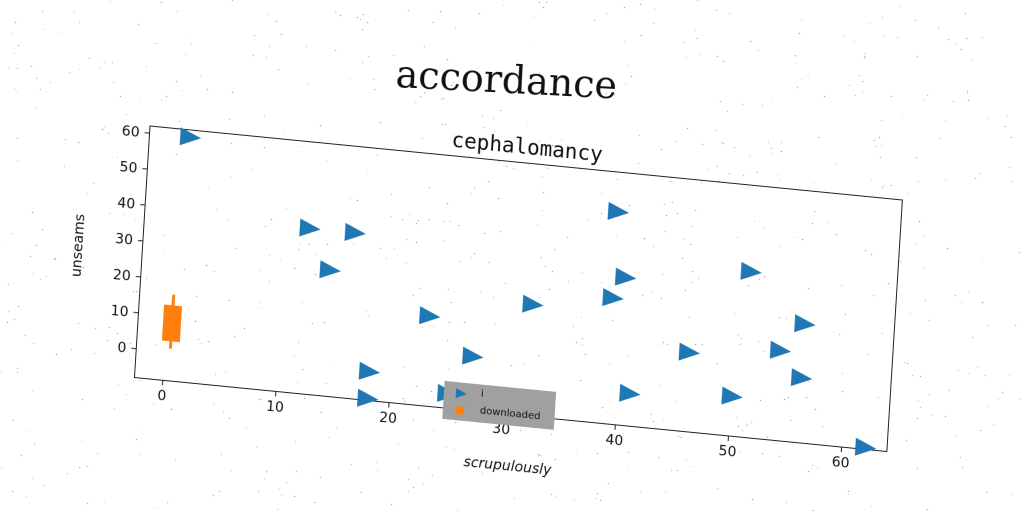  Describe the element at coordinates (275, 408) in the screenshot. I see `x-tick-label: 10` at that location.